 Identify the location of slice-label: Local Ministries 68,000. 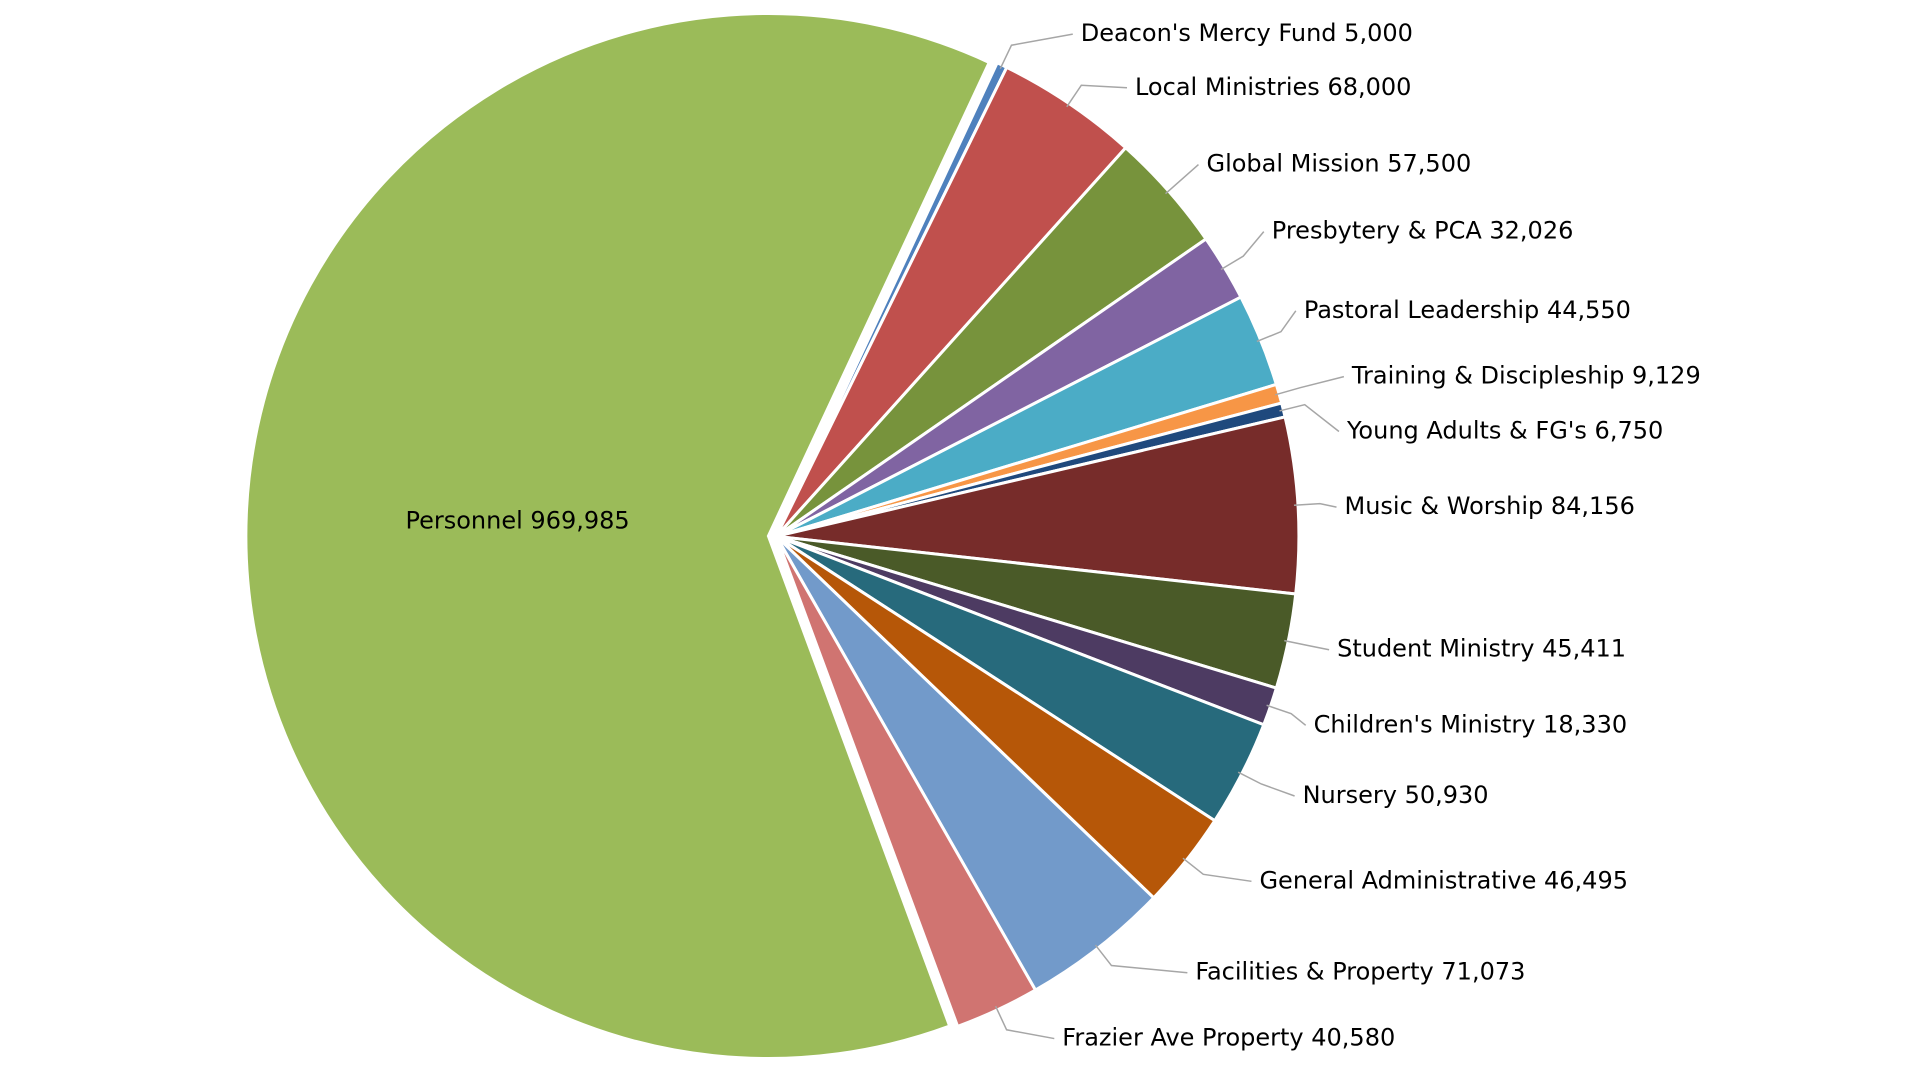
(1273, 87).